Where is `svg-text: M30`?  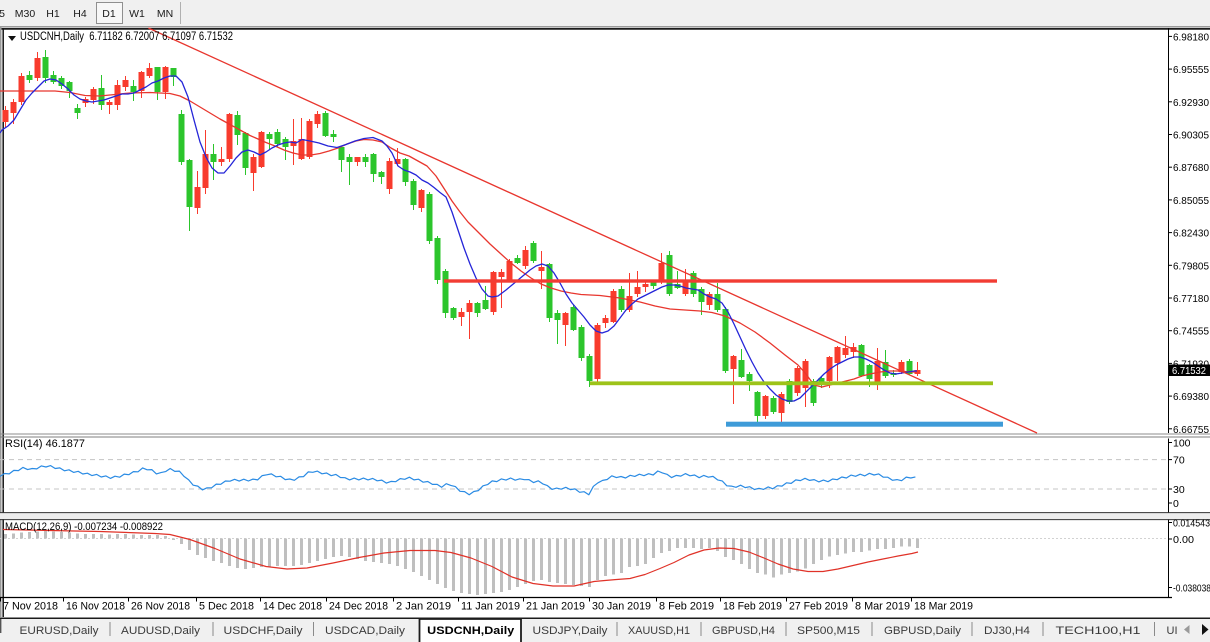 svg-text: M30 is located at coordinates (25, 14).